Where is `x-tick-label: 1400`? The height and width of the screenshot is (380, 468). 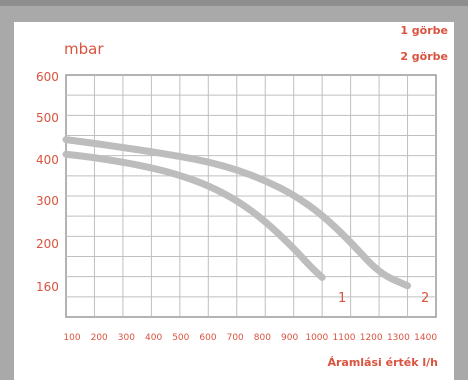
x-tick-label: 1400 is located at coordinates (425, 338).